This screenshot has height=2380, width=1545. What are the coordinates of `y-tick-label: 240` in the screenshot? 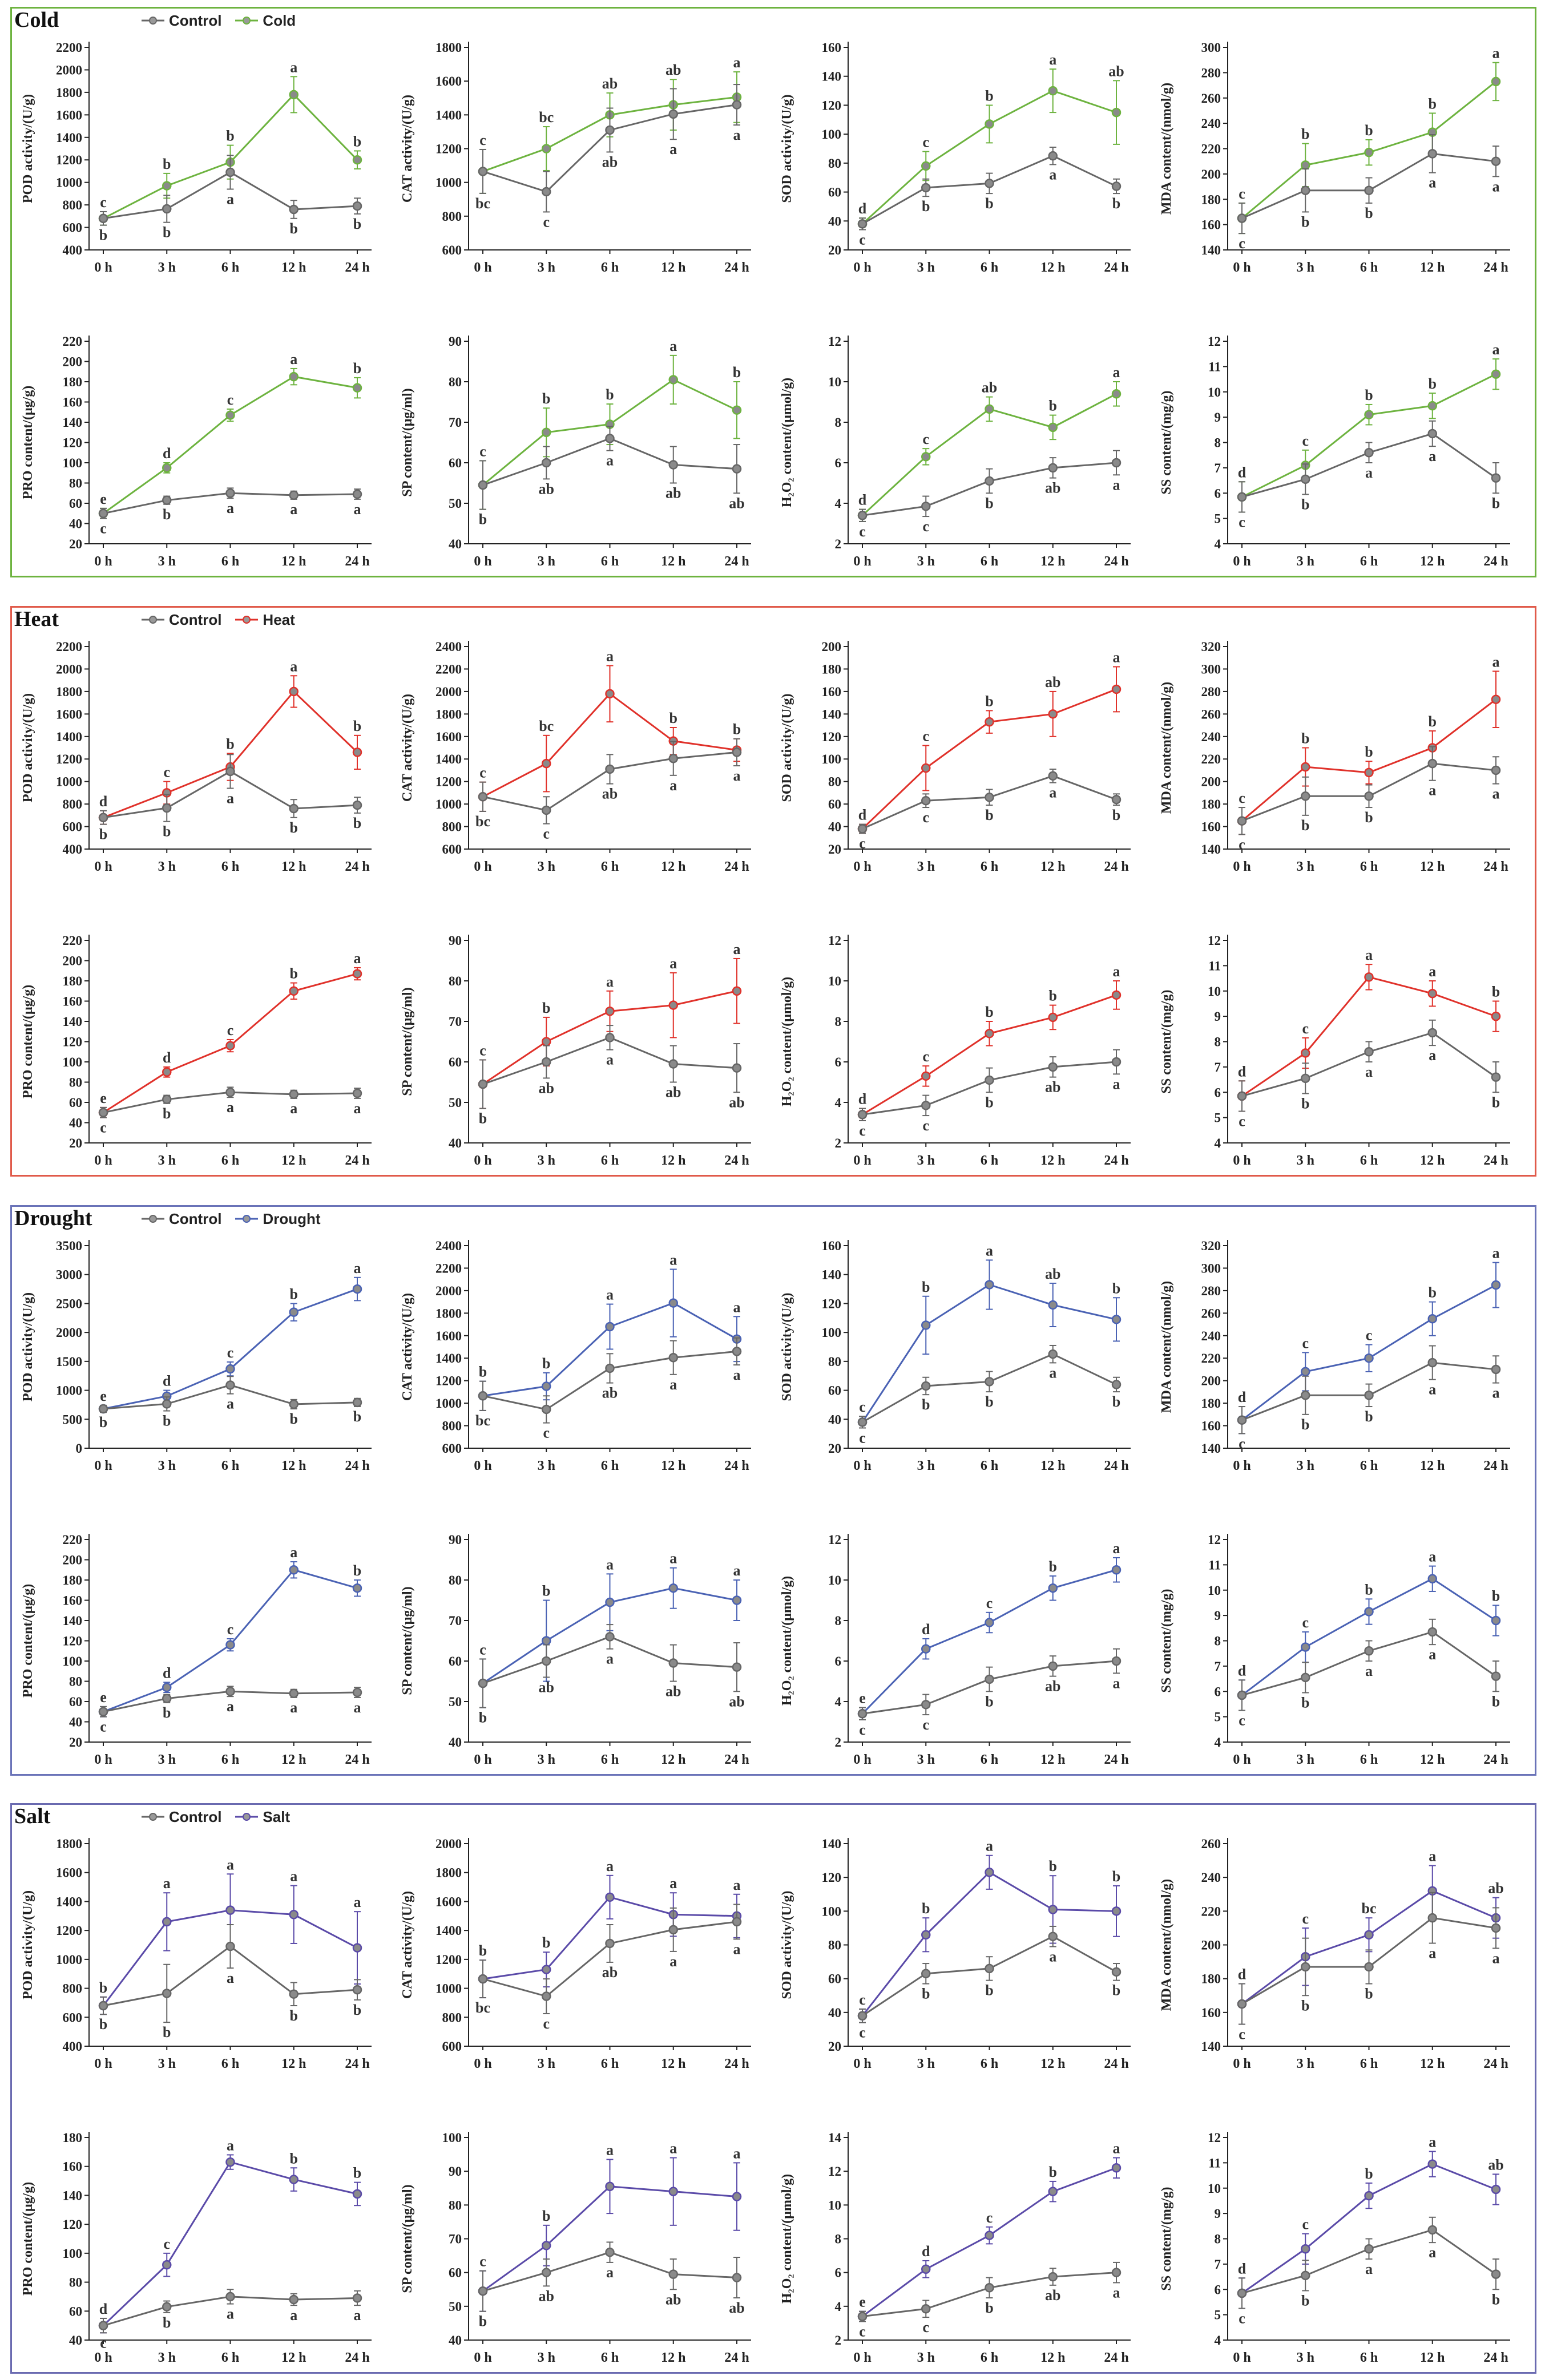 It's located at (1211, 1336).